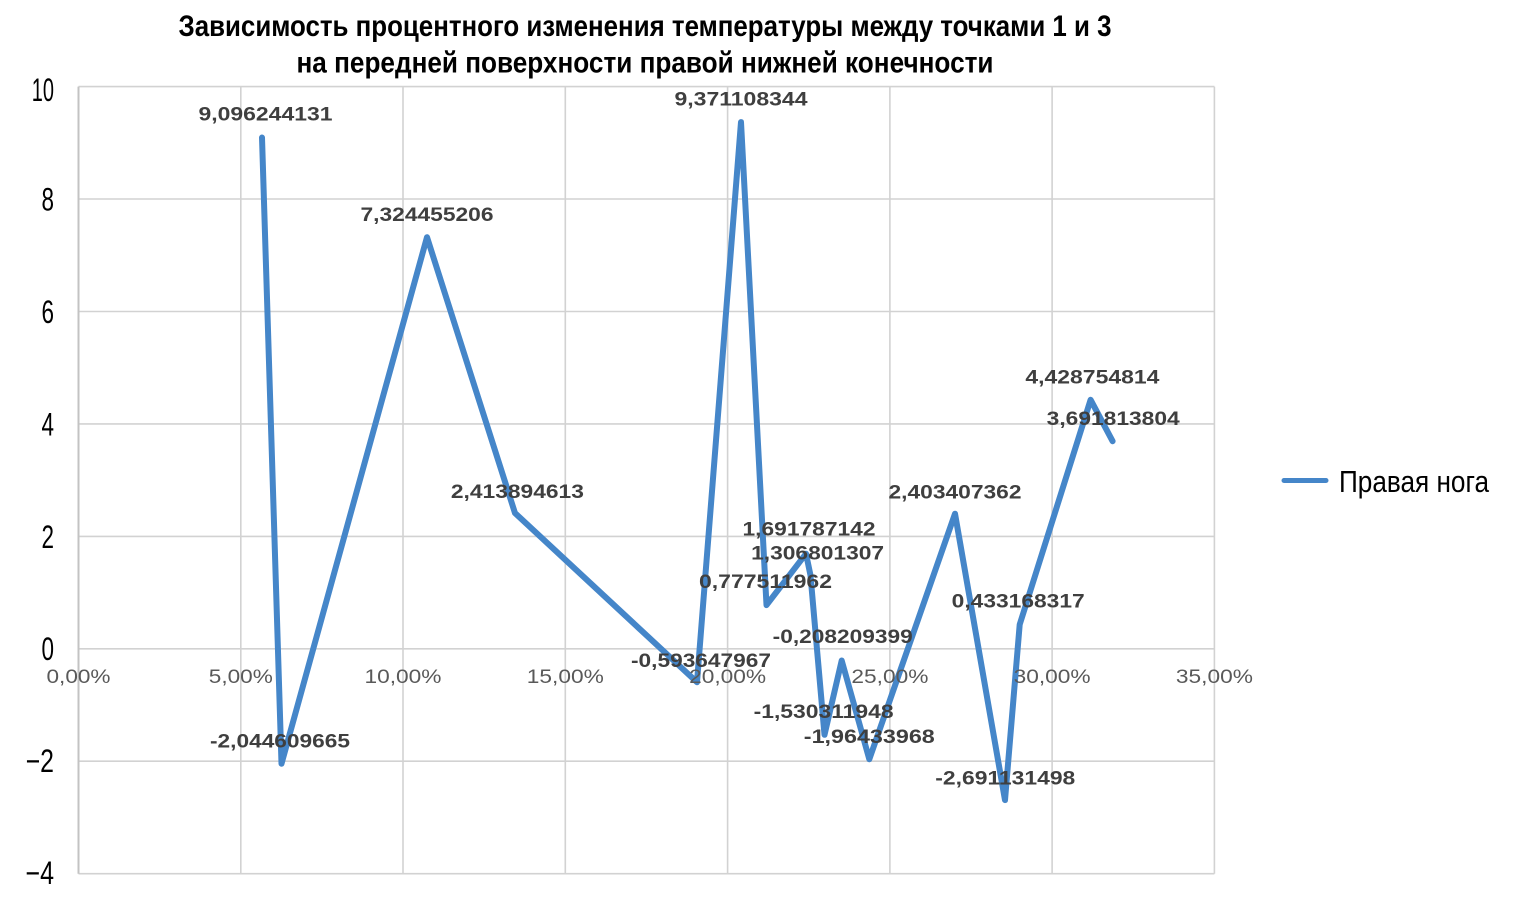 Image resolution: width=1532 pixels, height=899 pixels. What do you see at coordinates (1214, 677) in the screenshot?
I see `svg-text: 35,00%` at bounding box center [1214, 677].